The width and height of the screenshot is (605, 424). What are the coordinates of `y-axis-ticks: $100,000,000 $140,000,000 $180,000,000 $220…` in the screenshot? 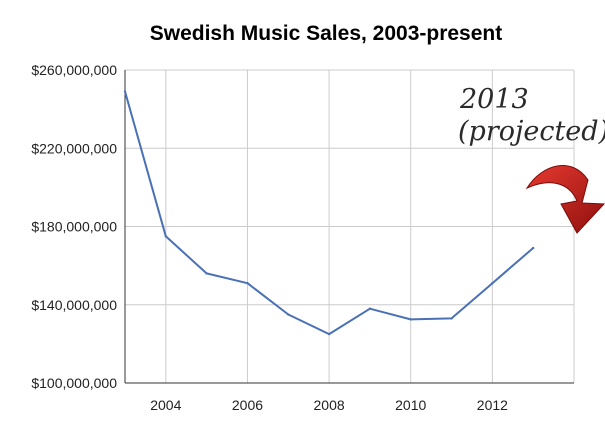 It's located at (74, 226).